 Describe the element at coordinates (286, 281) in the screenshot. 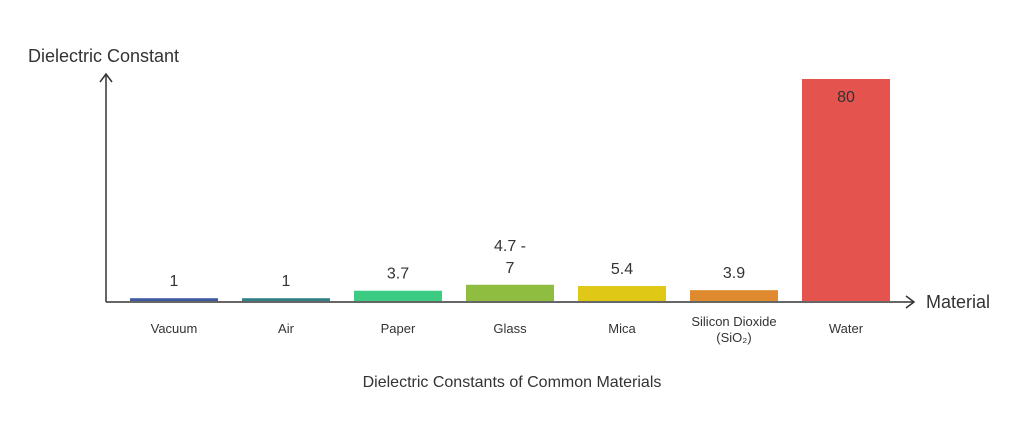

I see `value-label-1: 1` at that location.